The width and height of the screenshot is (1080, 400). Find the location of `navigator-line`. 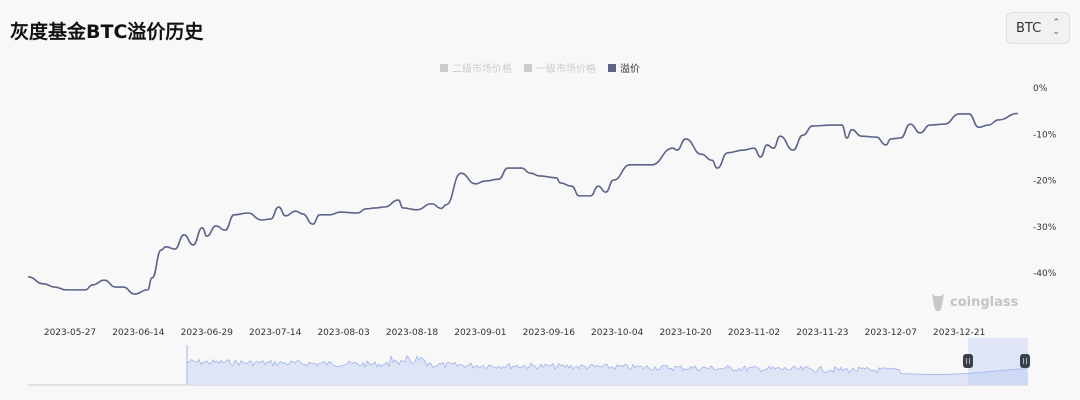

navigator-line is located at coordinates (607, 364).